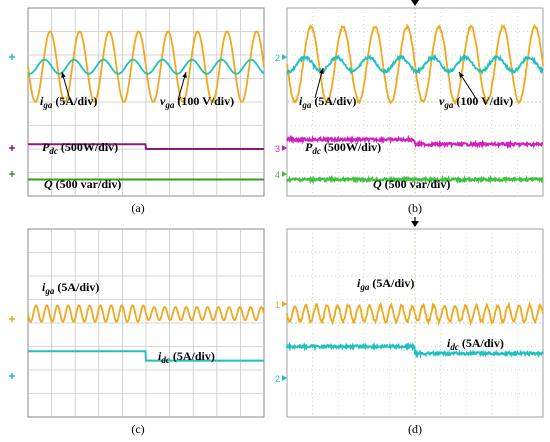 Image resolution: width=550 pixels, height=442 pixels. Describe the element at coordinates (138, 429) in the screenshot. I see `caption-c: (c)` at that location.